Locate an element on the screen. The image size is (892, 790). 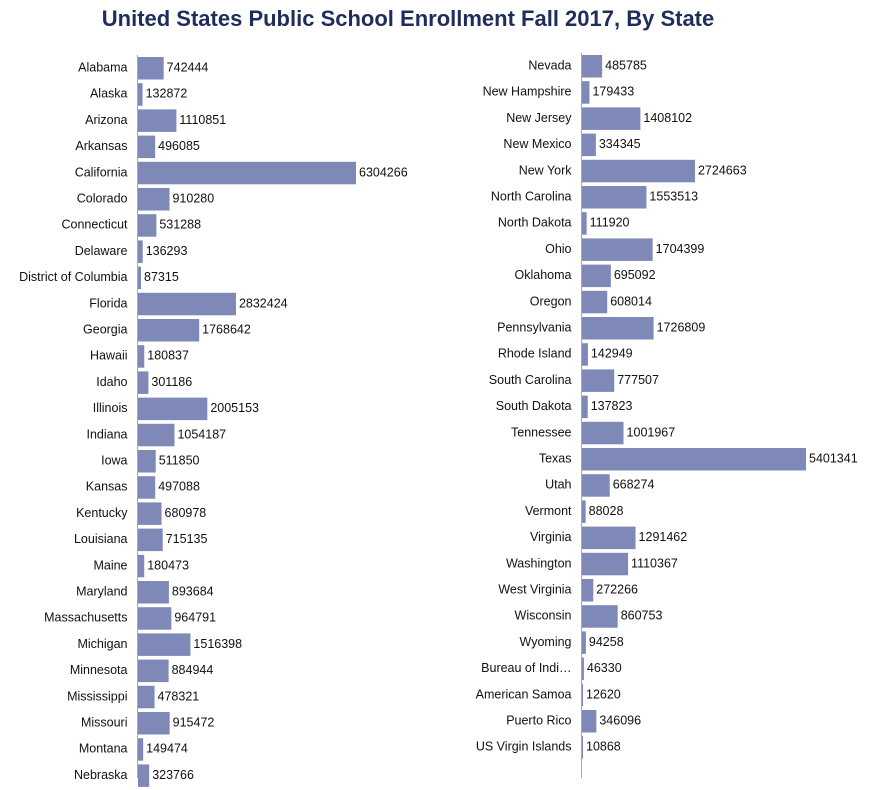
category-label: Puerto Rico is located at coordinates (538, 721).